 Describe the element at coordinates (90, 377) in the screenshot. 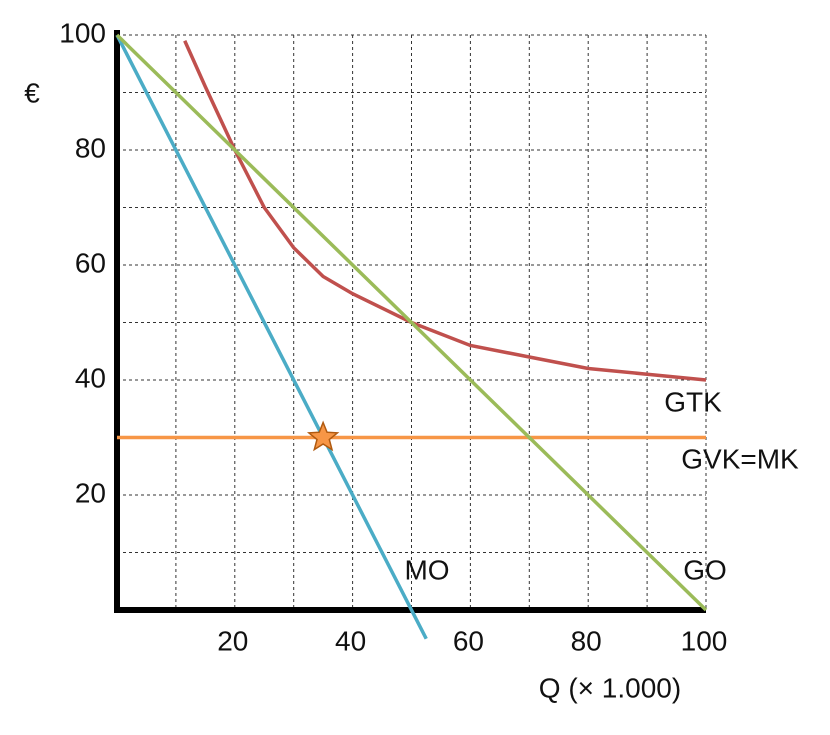

I see `y-tick-label: 40` at that location.